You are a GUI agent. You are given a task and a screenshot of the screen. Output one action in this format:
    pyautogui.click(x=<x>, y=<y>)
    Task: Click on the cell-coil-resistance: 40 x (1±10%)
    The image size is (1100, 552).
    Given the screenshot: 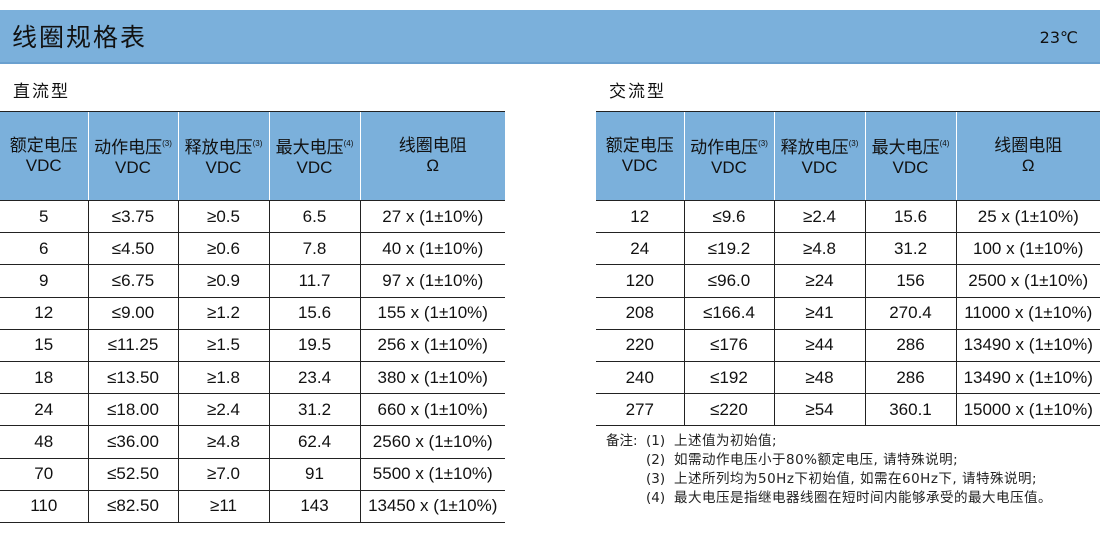 What is the action you would take?
    pyautogui.click(x=432, y=249)
    